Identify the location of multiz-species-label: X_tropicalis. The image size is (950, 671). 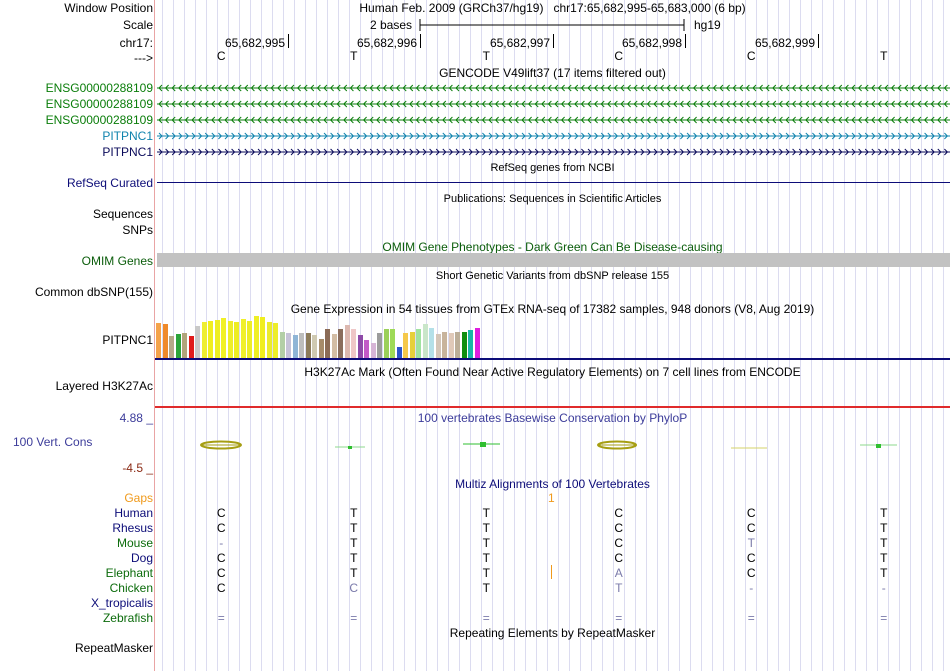
(121, 603).